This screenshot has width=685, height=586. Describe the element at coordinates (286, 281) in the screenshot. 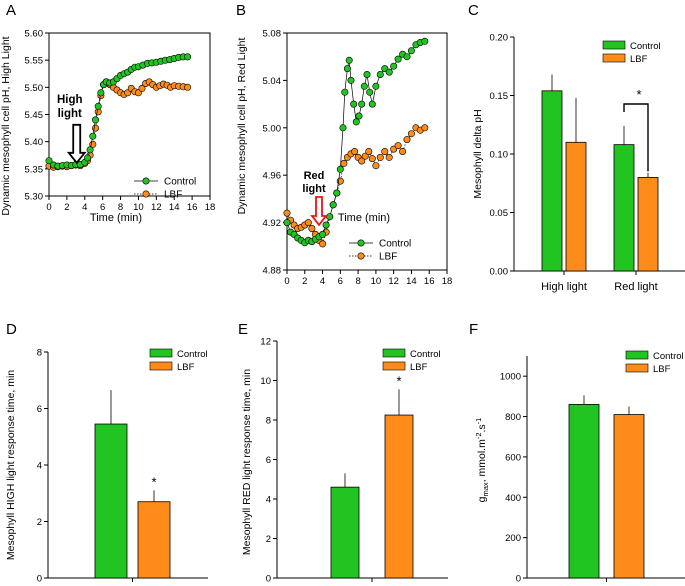

I see `x-tick-label: 0` at that location.